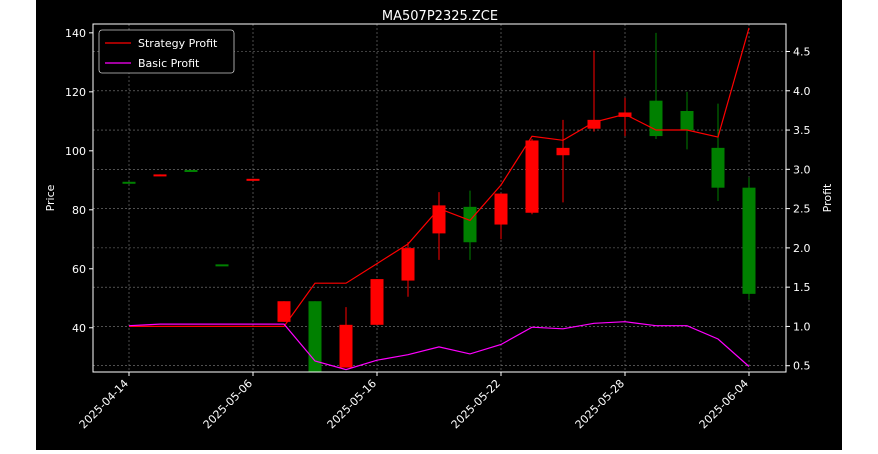 The width and height of the screenshot is (878, 454). Describe the element at coordinates (802, 248) in the screenshot. I see `y-tick-label-right: 2.0` at that location.